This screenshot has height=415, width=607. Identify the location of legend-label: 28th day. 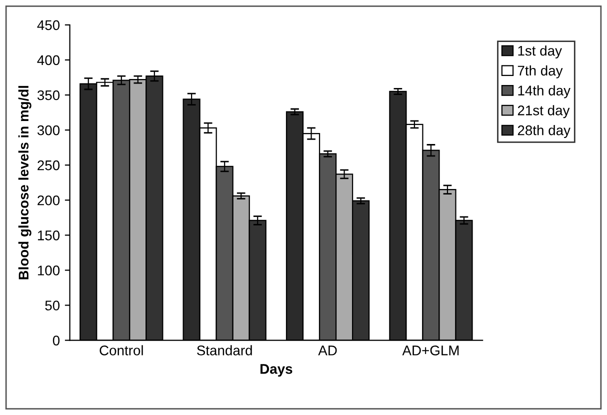
(544, 131).